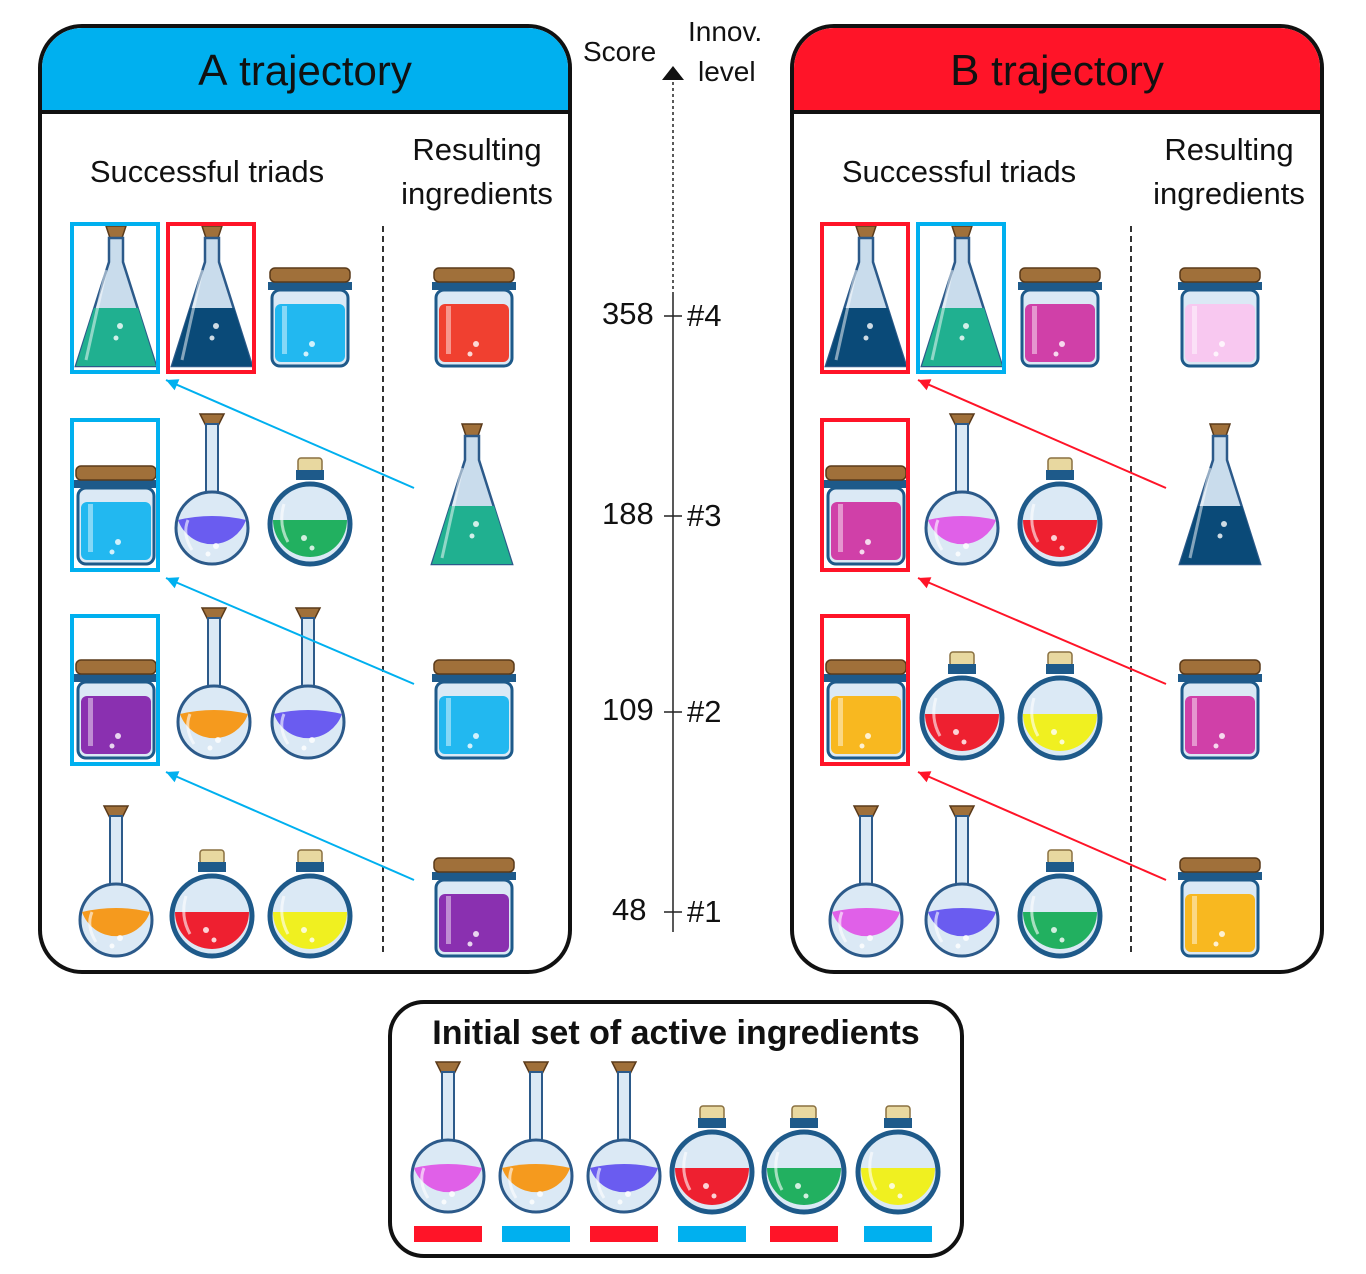  Describe the element at coordinates (676, 1033) in the screenshot. I see `initial-set-title: Initial set of active ingredients` at that location.